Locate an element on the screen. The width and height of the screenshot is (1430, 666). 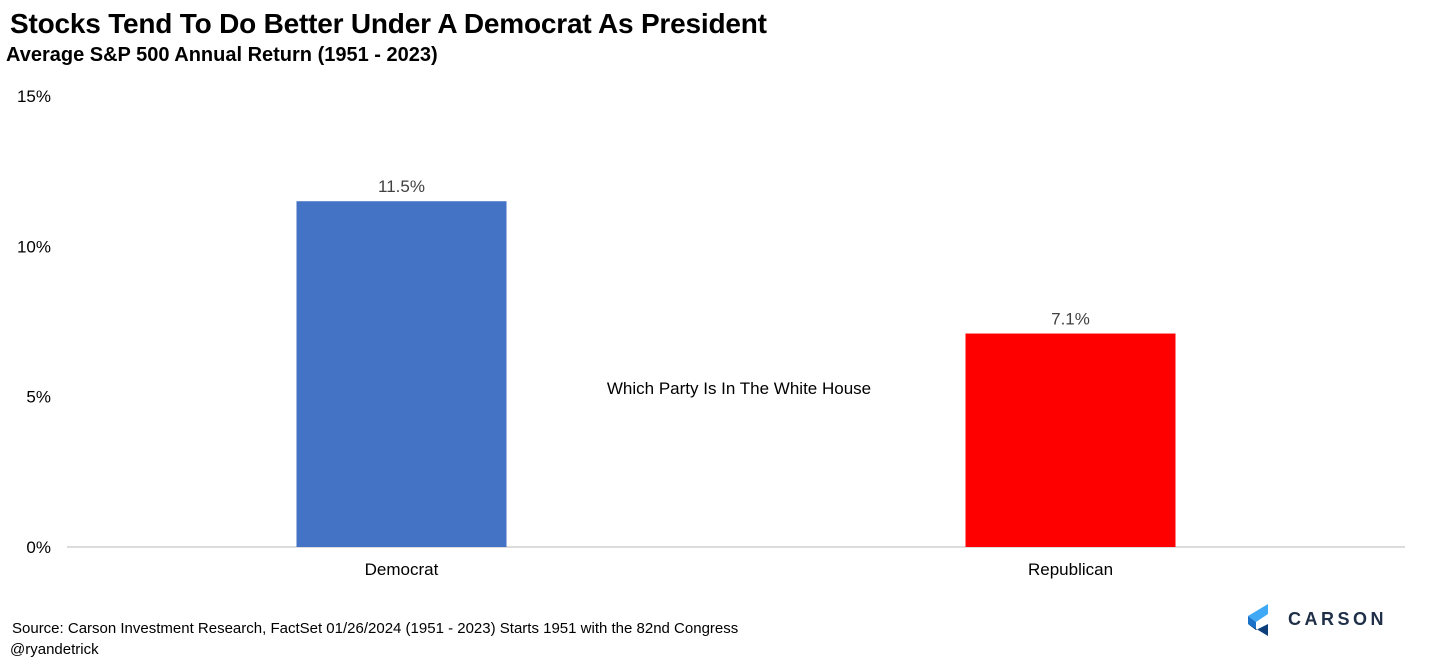
bar-democrat is located at coordinates (401, 374).